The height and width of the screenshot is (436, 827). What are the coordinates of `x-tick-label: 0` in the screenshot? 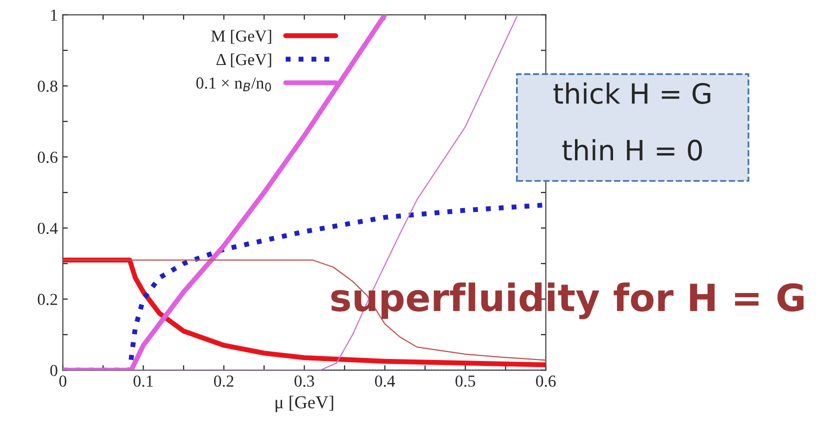 It's located at (62, 381).